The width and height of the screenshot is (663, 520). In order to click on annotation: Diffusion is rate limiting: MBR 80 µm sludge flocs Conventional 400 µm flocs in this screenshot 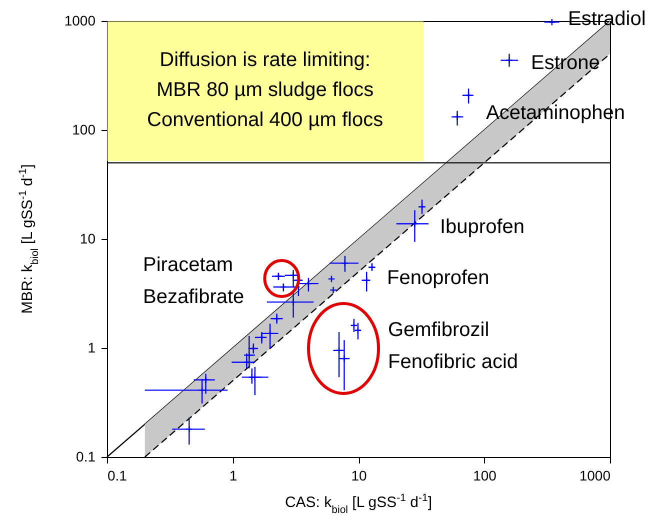, I will do `click(265, 90)`.